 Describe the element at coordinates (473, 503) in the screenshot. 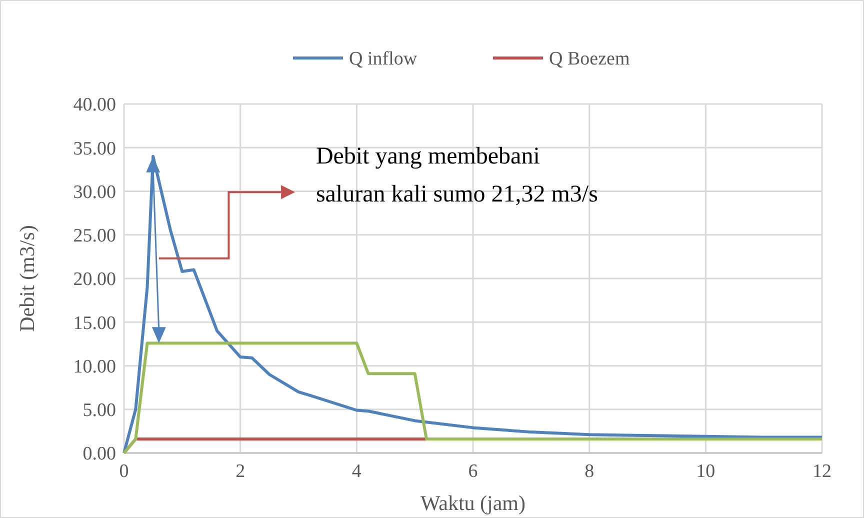

I see `x-axis-title: Waktu (jam)` at that location.